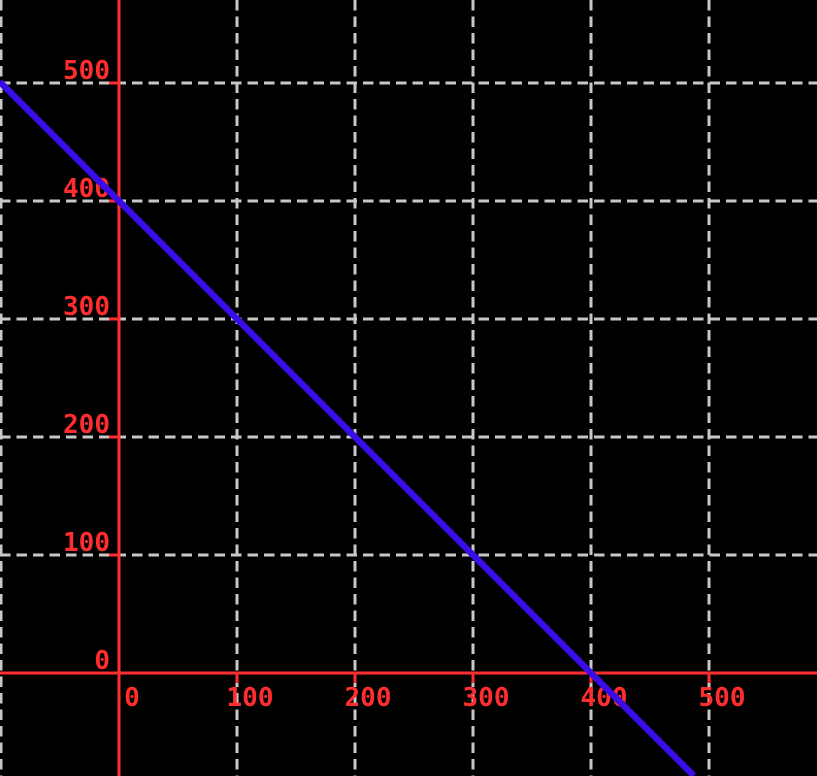 This screenshot has height=776, width=817. I want to click on x-tick-label: 0, so click(132, 698).